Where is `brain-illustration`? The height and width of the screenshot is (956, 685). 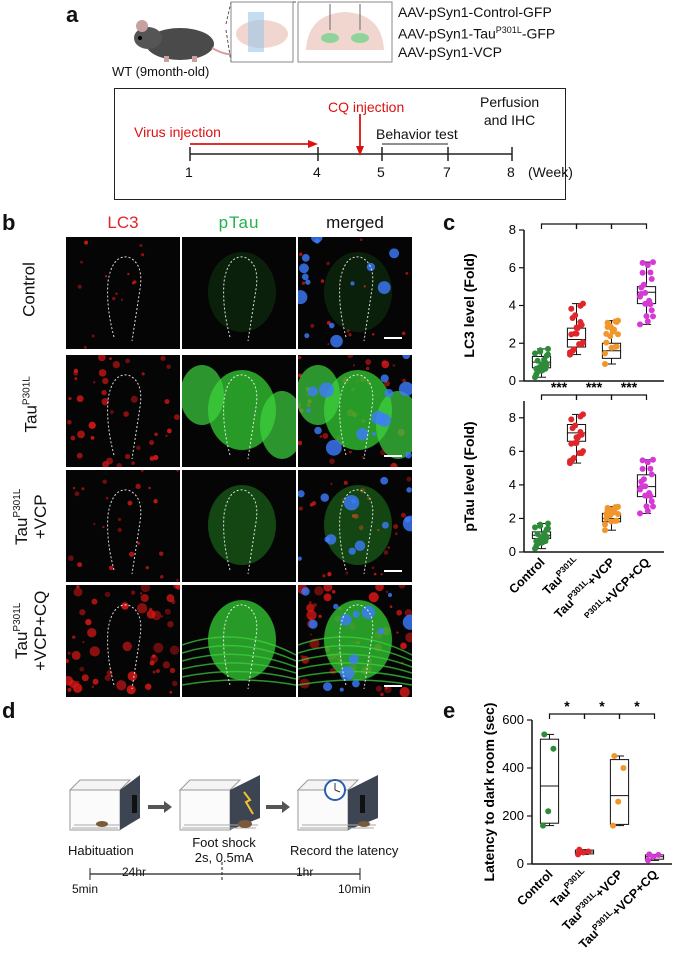 brain-illustration is located at coordinates (309, 32).